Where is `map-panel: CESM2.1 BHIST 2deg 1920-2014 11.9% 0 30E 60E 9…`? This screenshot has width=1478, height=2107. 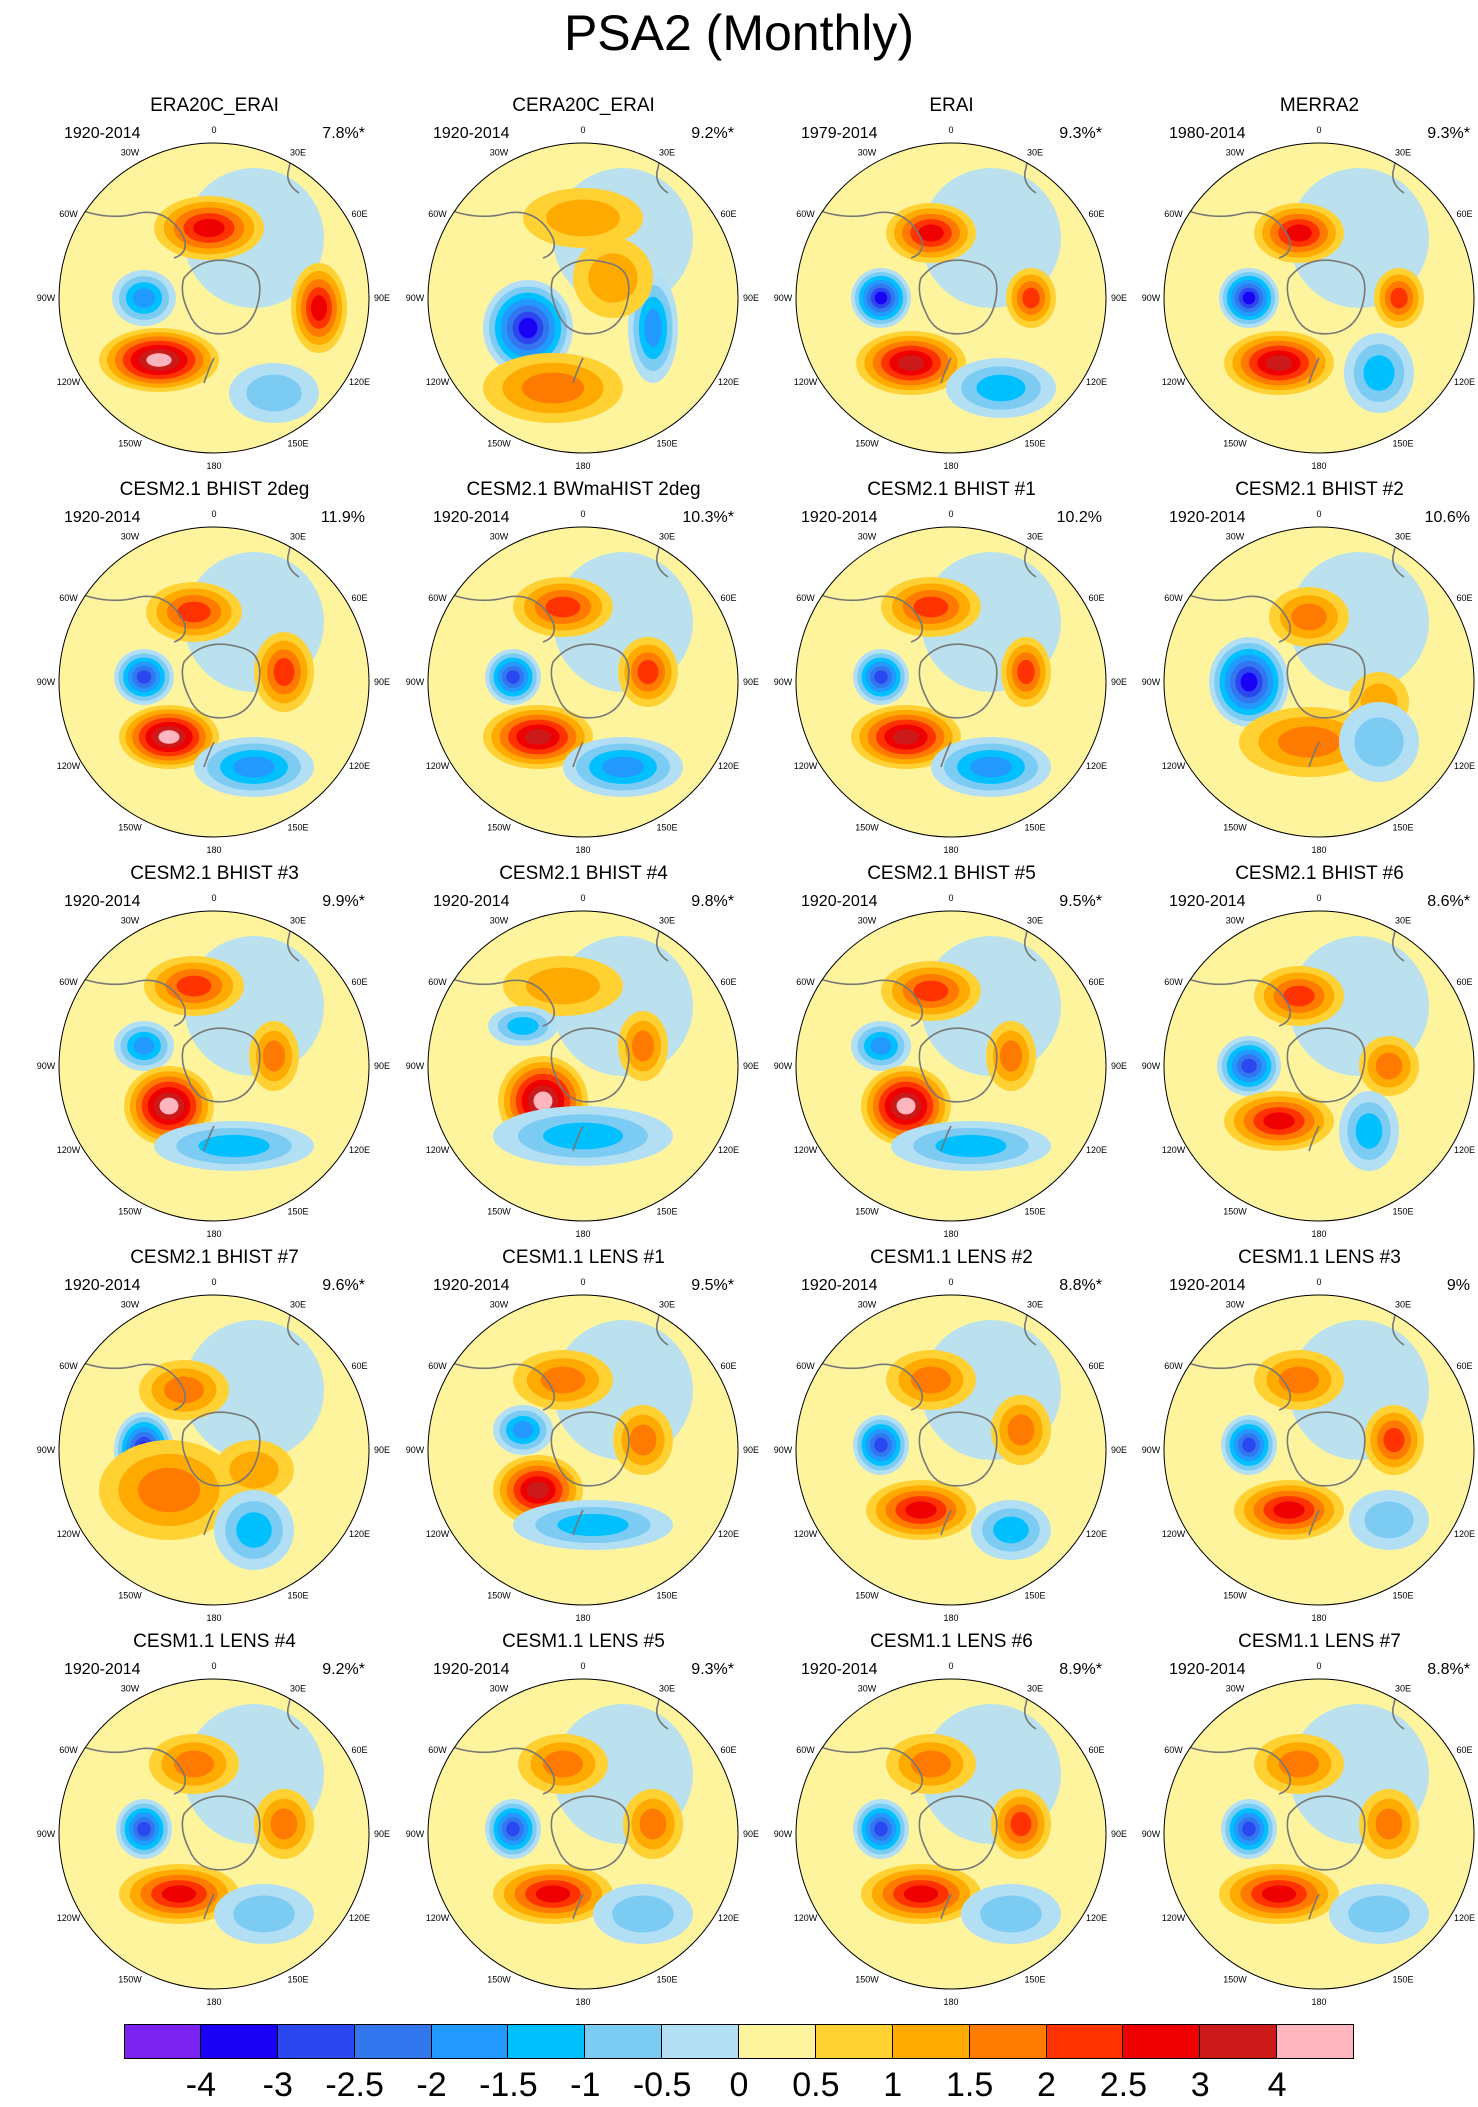 map-panel: CESM2.1 BHIST 2deg 1920-2014 11.9% 0 30E 60E 9… is located at coordinates (214, 671).